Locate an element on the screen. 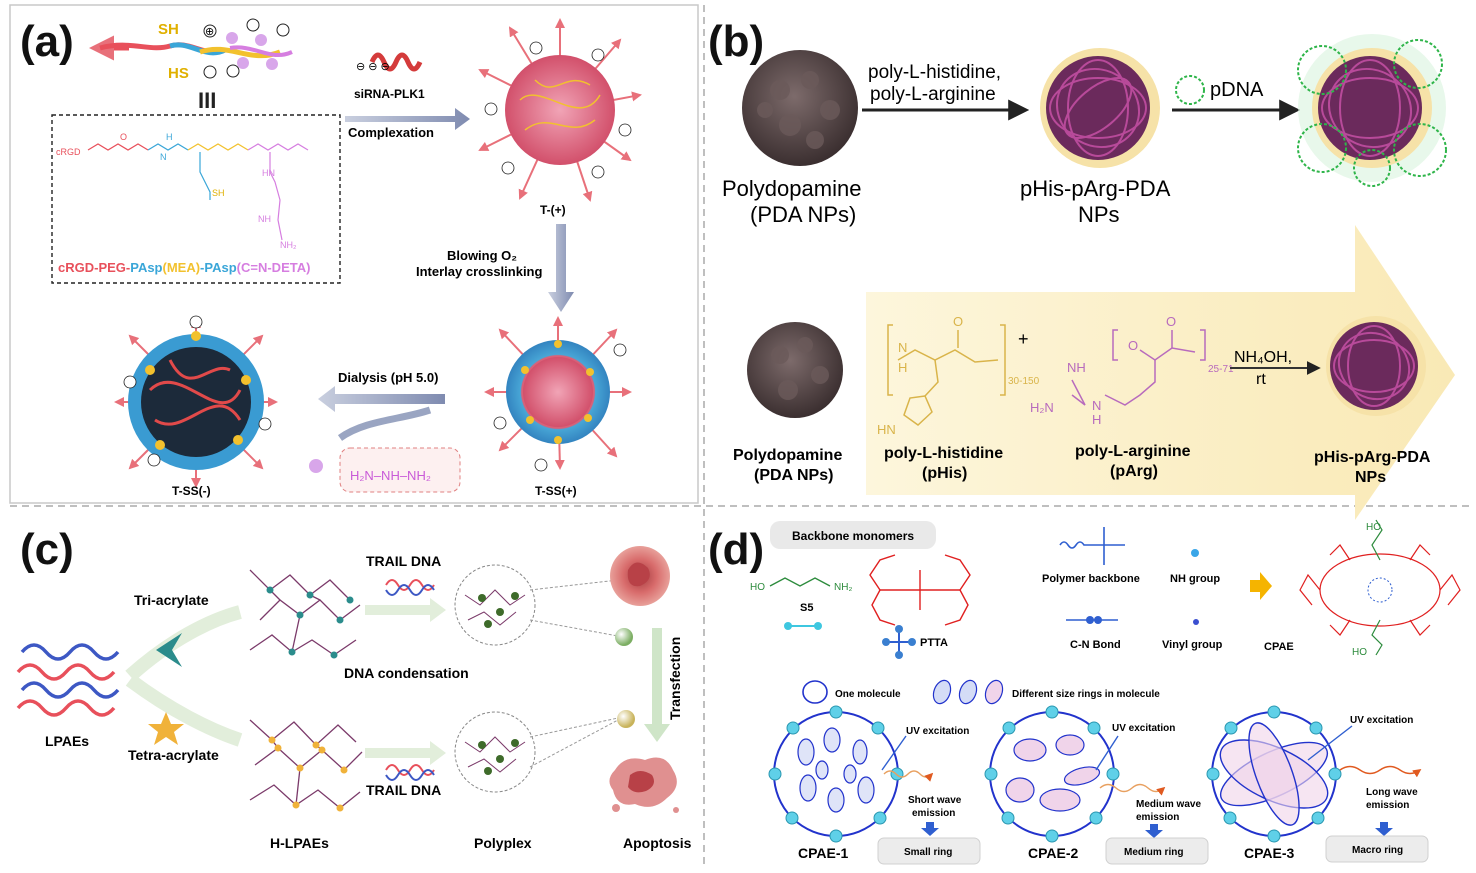 This screenshot has width=1476, height=873. apoptosis-label: Apoptosis is located at coordinates (657, 843).